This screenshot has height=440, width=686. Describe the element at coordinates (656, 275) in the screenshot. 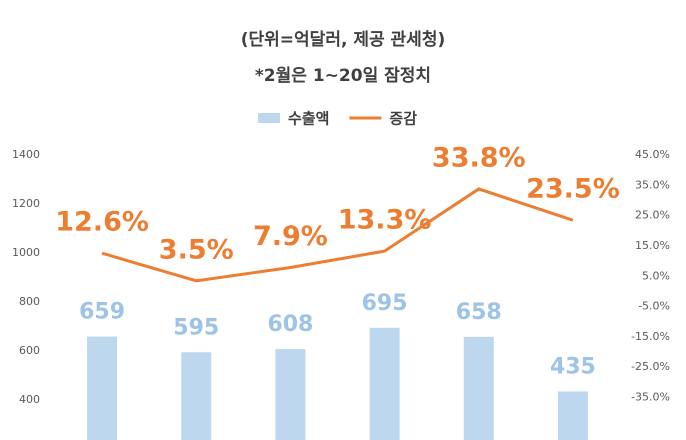

I see `y2-tick-label: 5.0%` at that location.